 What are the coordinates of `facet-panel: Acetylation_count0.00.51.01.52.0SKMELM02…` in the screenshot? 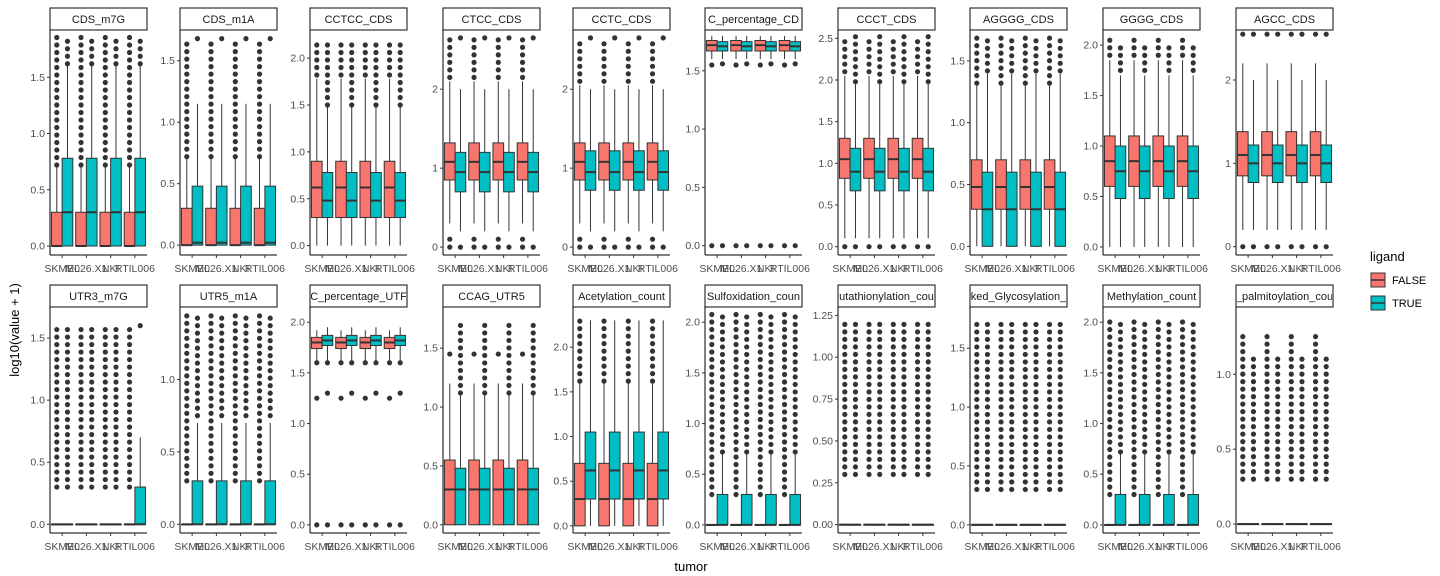 It's located at (615, 418).